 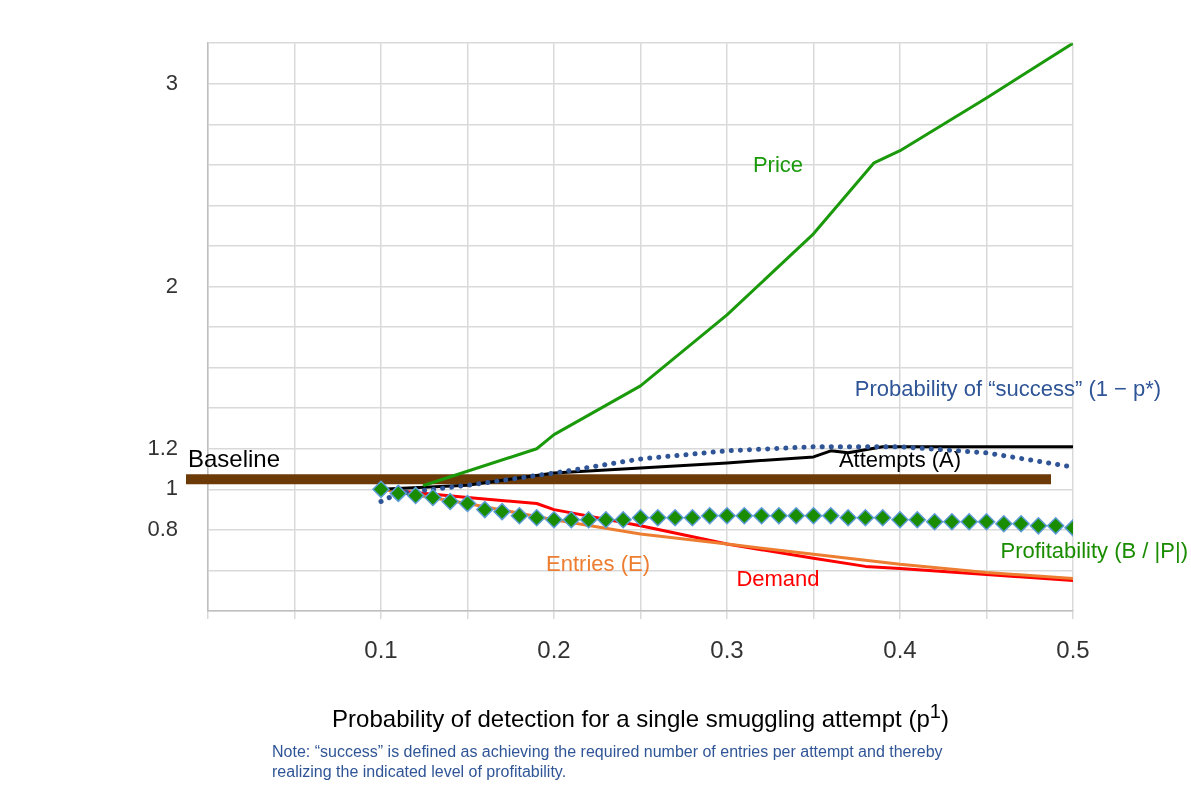 What do you see at coordinates (234, 458) in the screenshot?
I see `ref-line-label: Baseline` at bounding box center [234, 458].